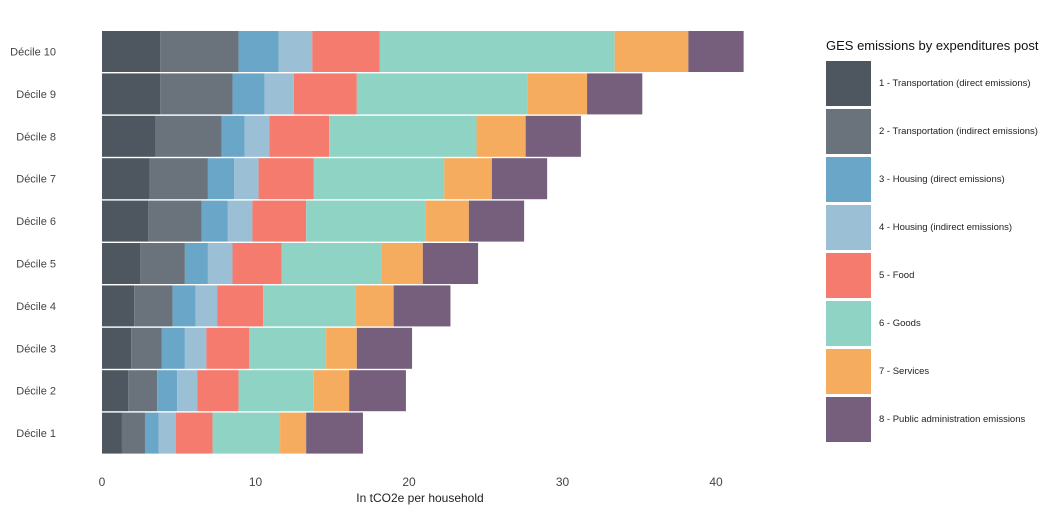 This screenshot has width=1063, height=507. I want to click on category-label: Décile 6, so click(36, 222).